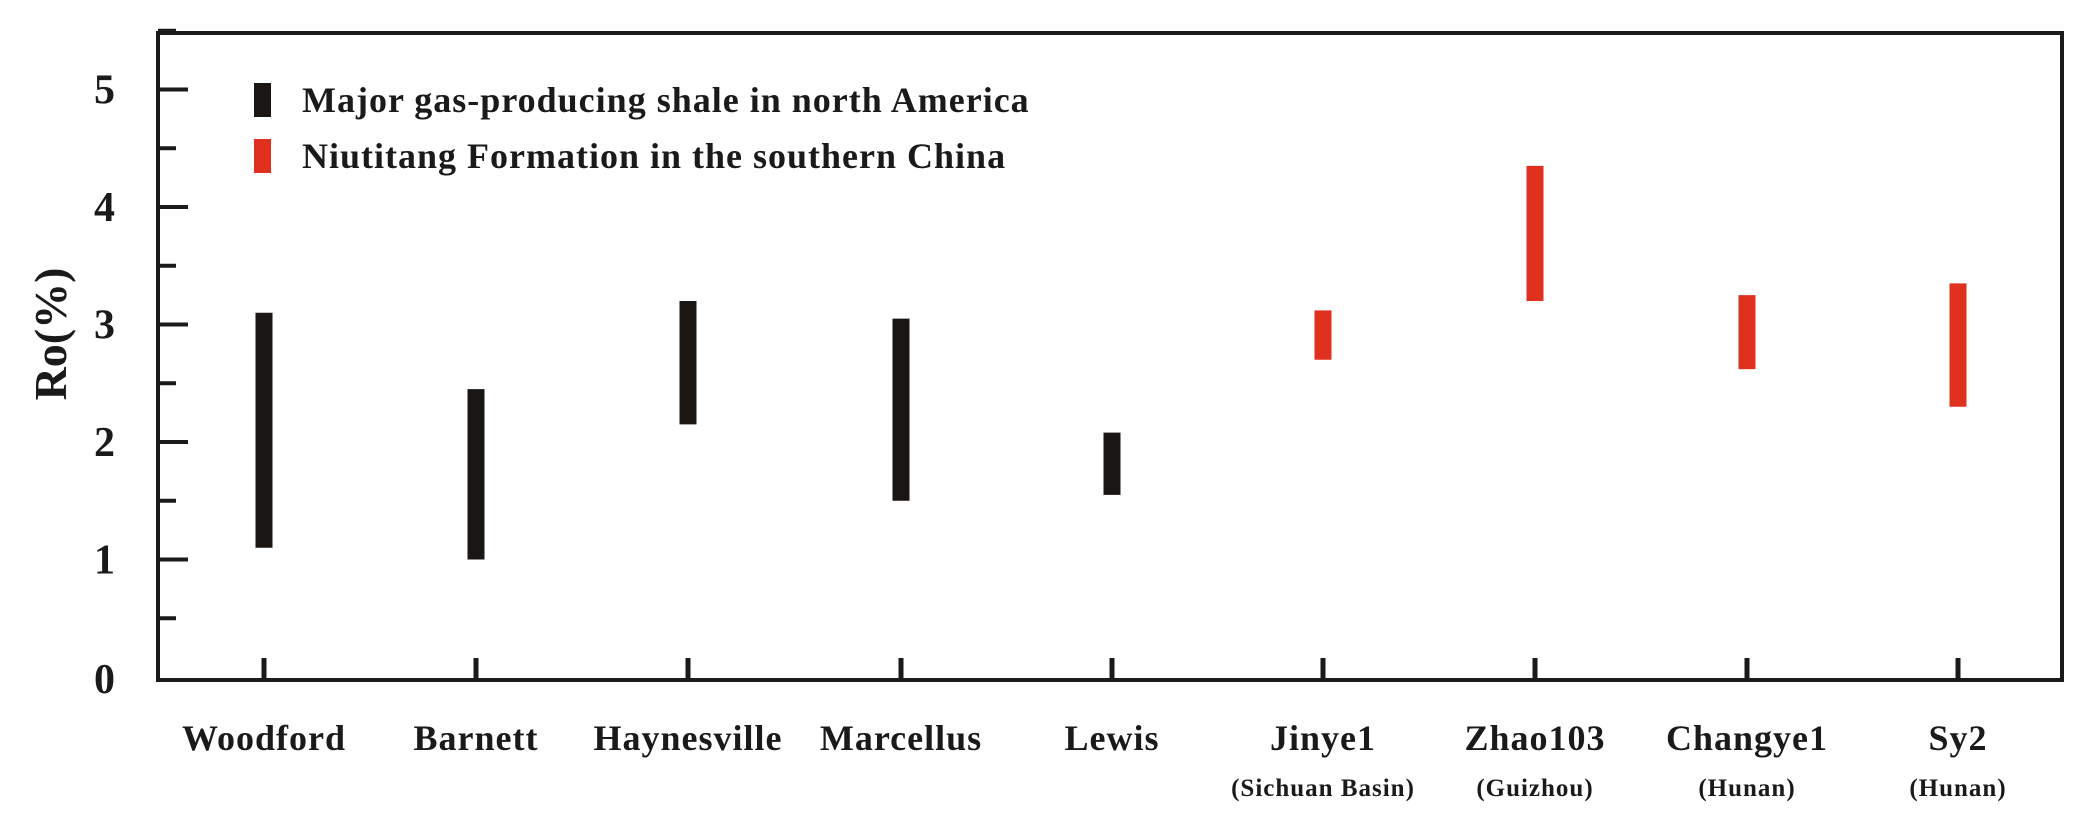  I want to click on range-bar-lewis, so click(1112, 463).